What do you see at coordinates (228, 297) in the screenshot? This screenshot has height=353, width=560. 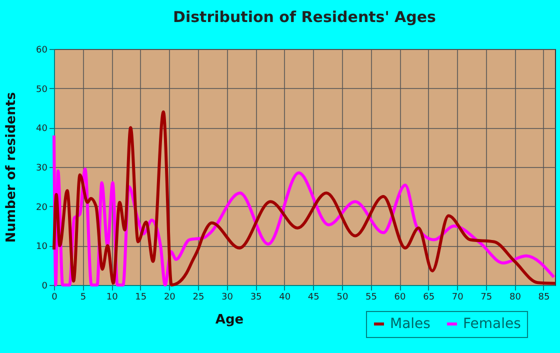 I see `x-tick-label: 30` at bounding box center [228, 297].